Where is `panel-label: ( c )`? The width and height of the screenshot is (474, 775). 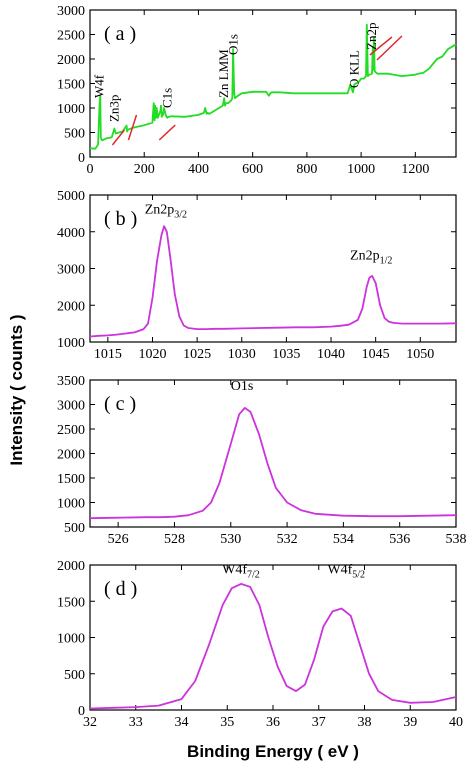 panel-label: ( c ) is located at coordinates (120, 404).